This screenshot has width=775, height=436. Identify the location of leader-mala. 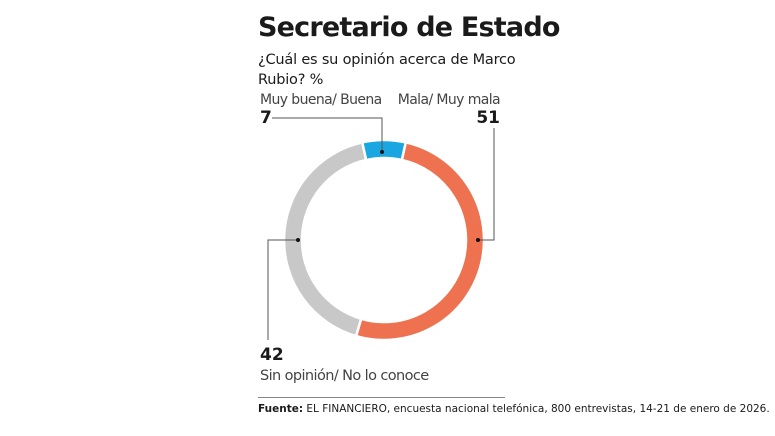
(486, 184).